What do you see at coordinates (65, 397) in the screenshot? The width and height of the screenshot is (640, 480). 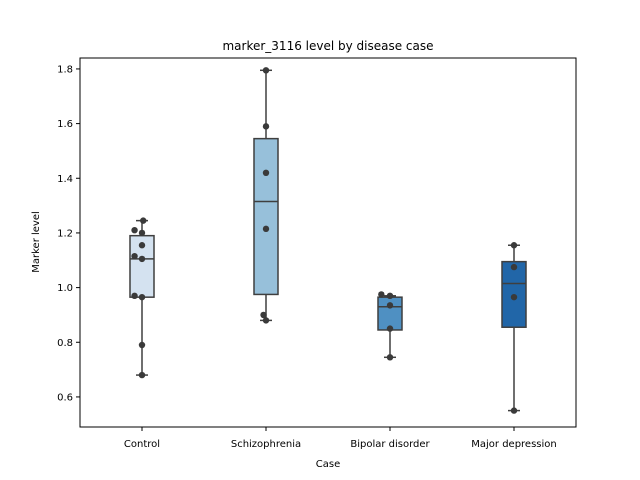 I see `y-tick-label: 0.6` at bounding box center [65, 397].